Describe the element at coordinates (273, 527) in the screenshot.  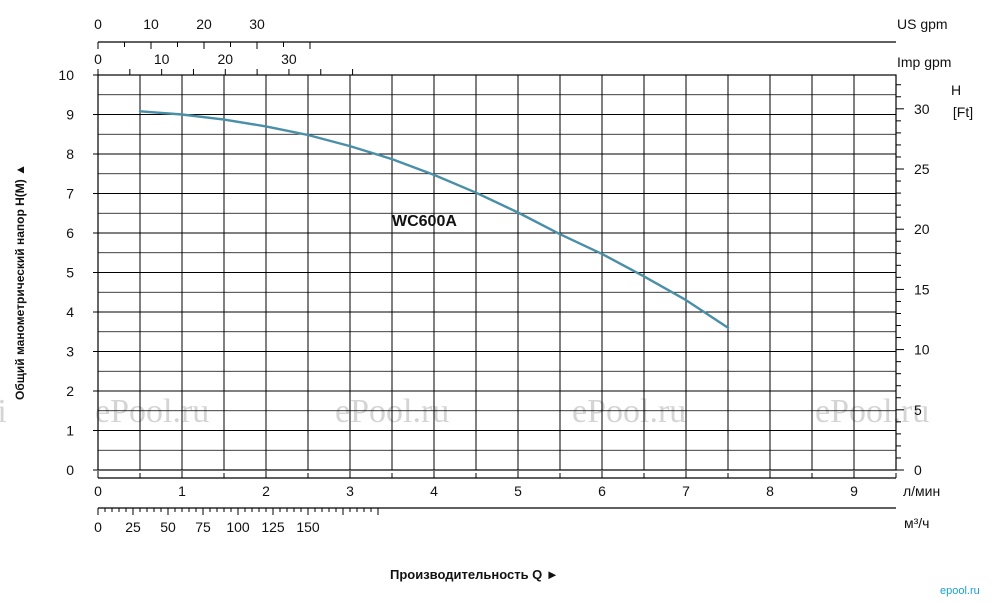
I see `m3h-tick-label-125: 125` at that location.